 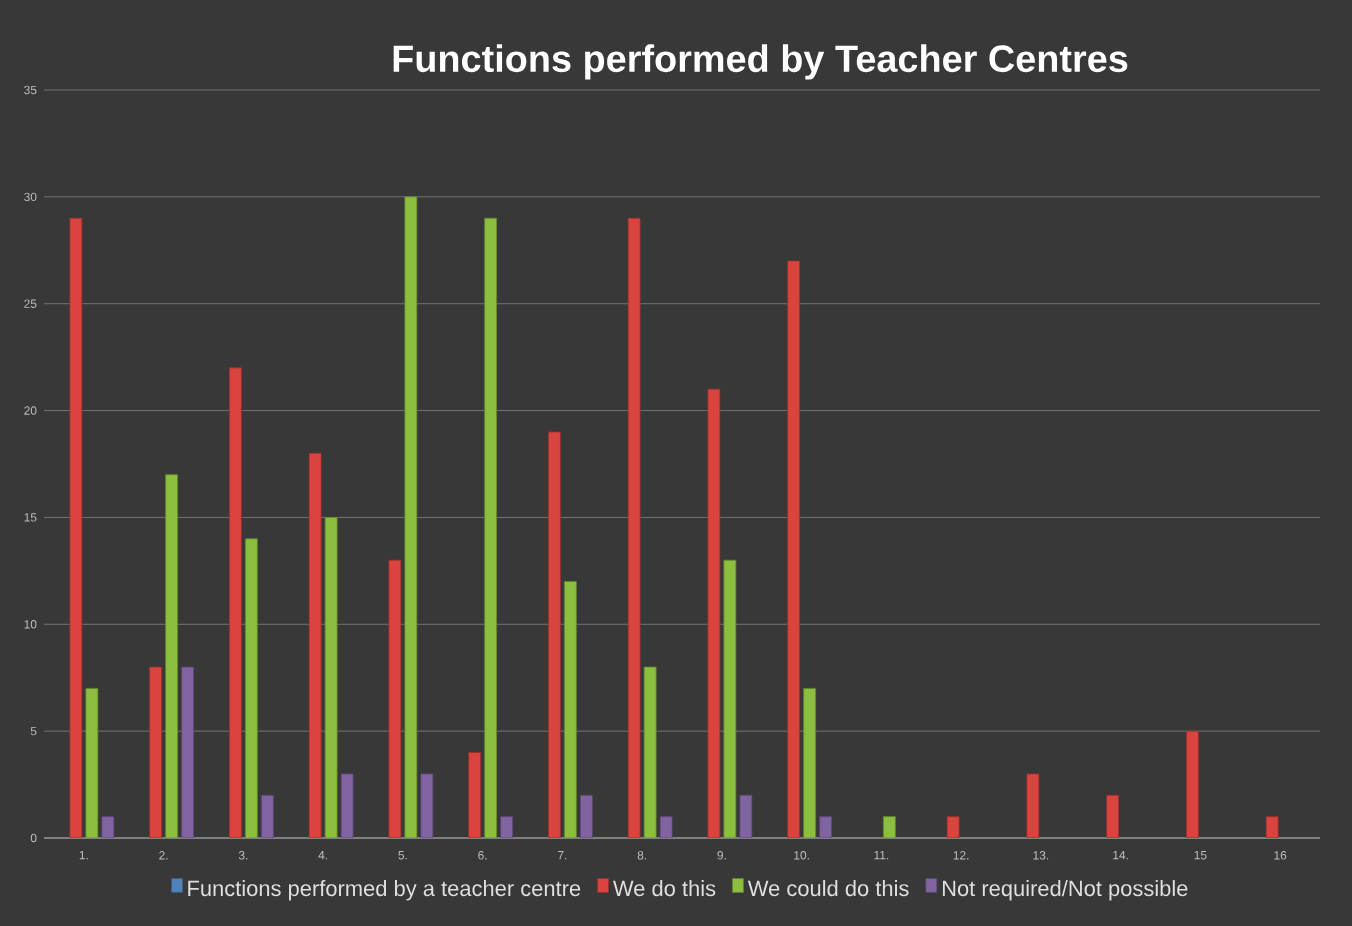 I want to click on legend-label: Not required/Not possible, so click(x=1065, y=890).